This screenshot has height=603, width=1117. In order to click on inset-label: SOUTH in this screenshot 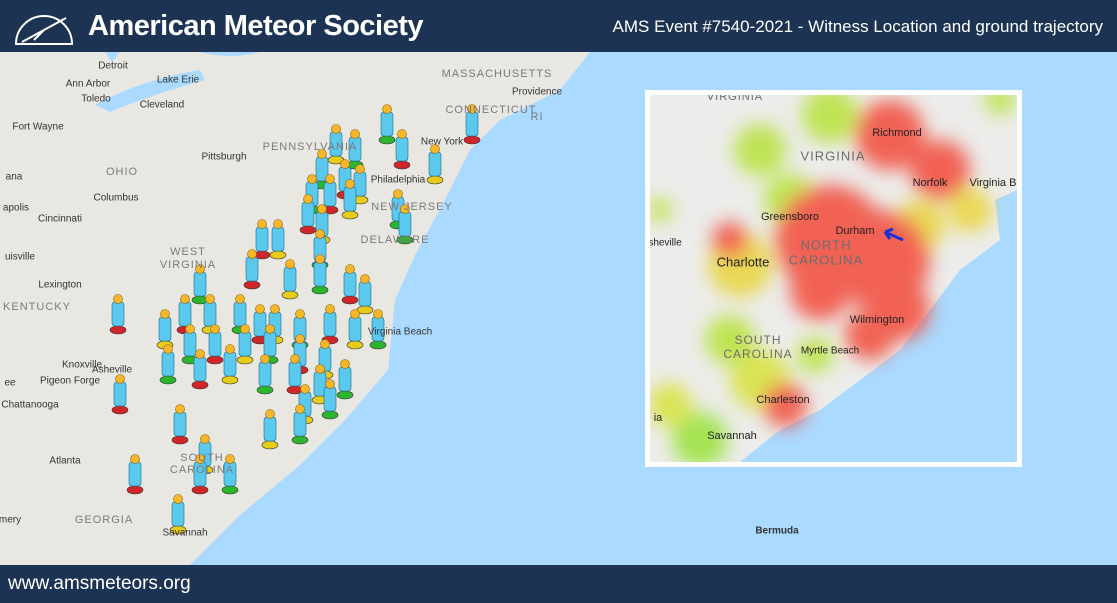, I will do `click(758, 340)`.